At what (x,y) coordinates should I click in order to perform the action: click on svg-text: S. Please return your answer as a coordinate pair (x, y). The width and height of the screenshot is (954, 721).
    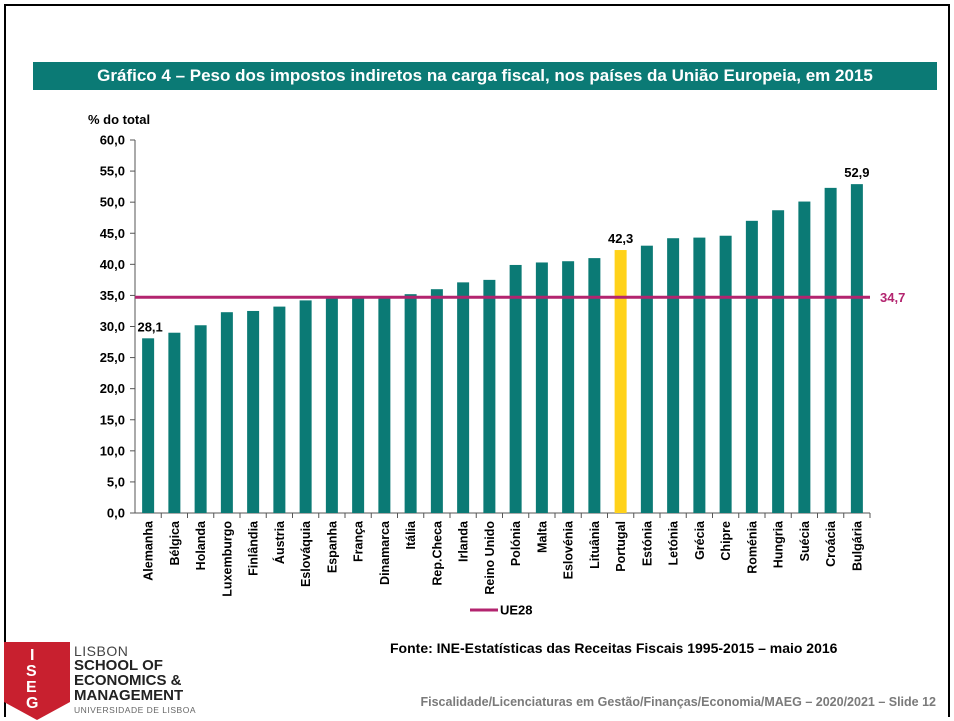
    Looking at the image, I should click on (31, 671).